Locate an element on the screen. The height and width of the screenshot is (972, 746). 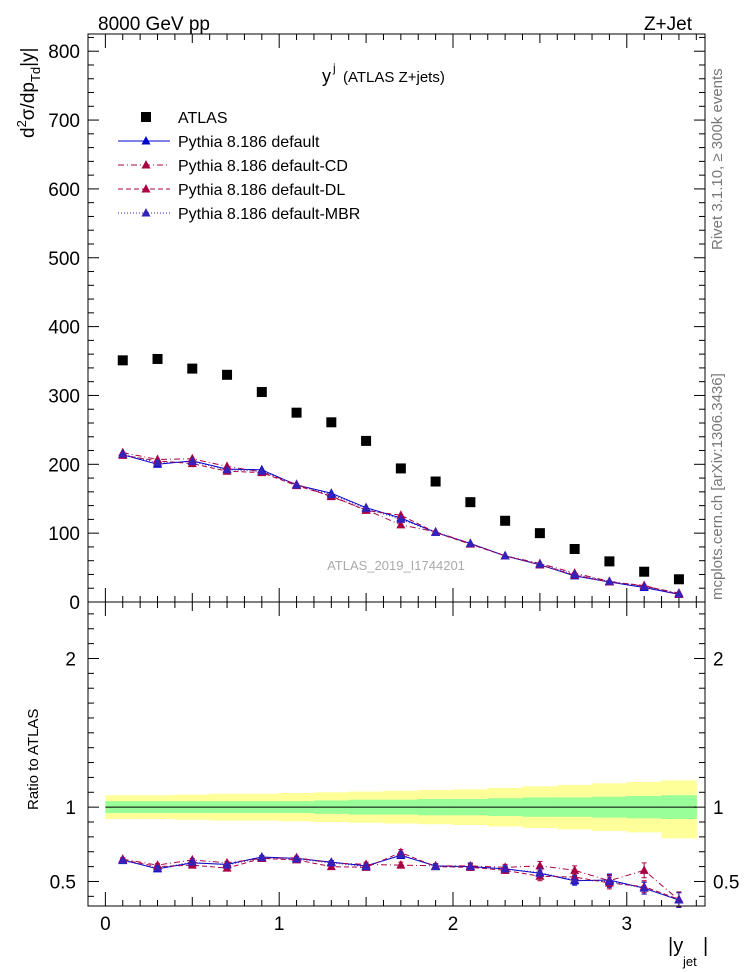
main-y-tick-label: 300 is located at coordinates (64, 396).